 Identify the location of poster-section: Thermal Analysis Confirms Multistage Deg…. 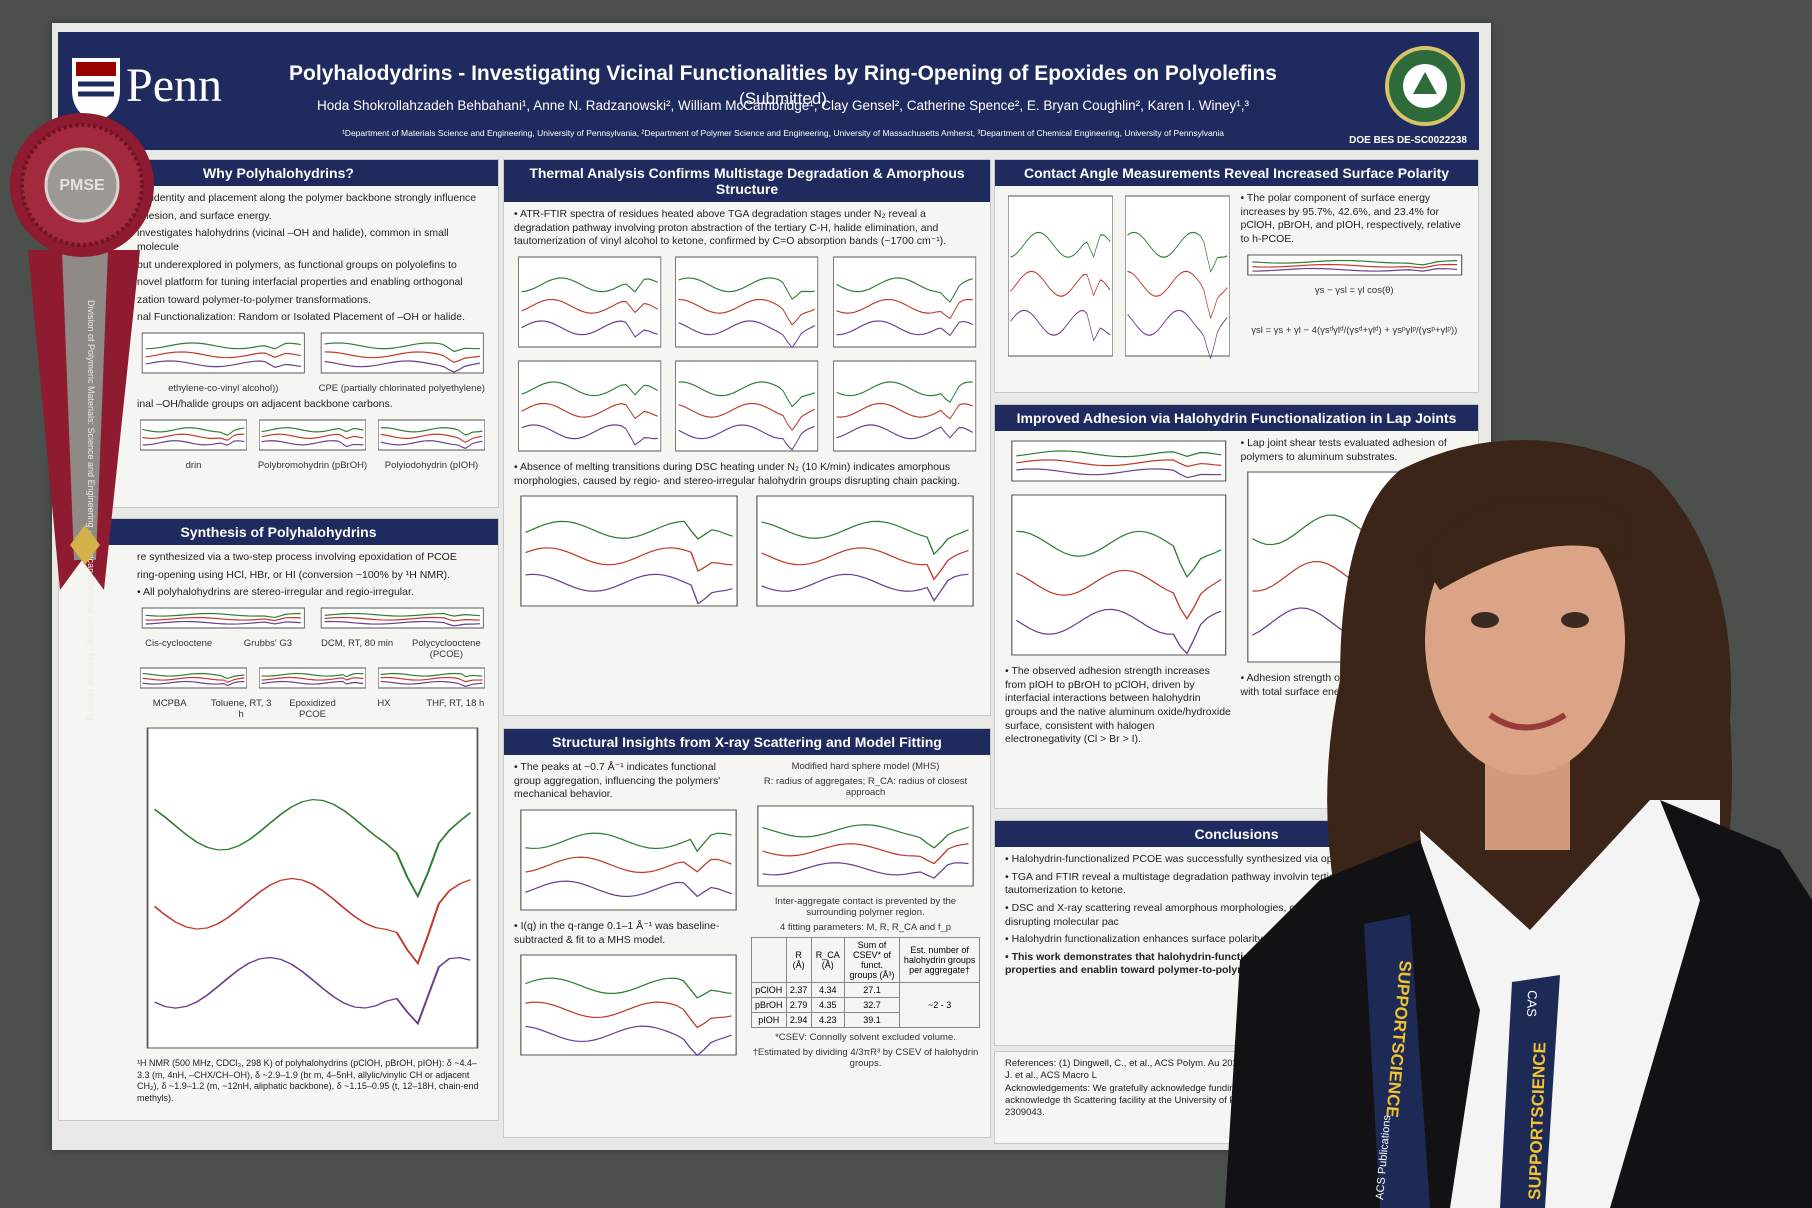
(747, 437).